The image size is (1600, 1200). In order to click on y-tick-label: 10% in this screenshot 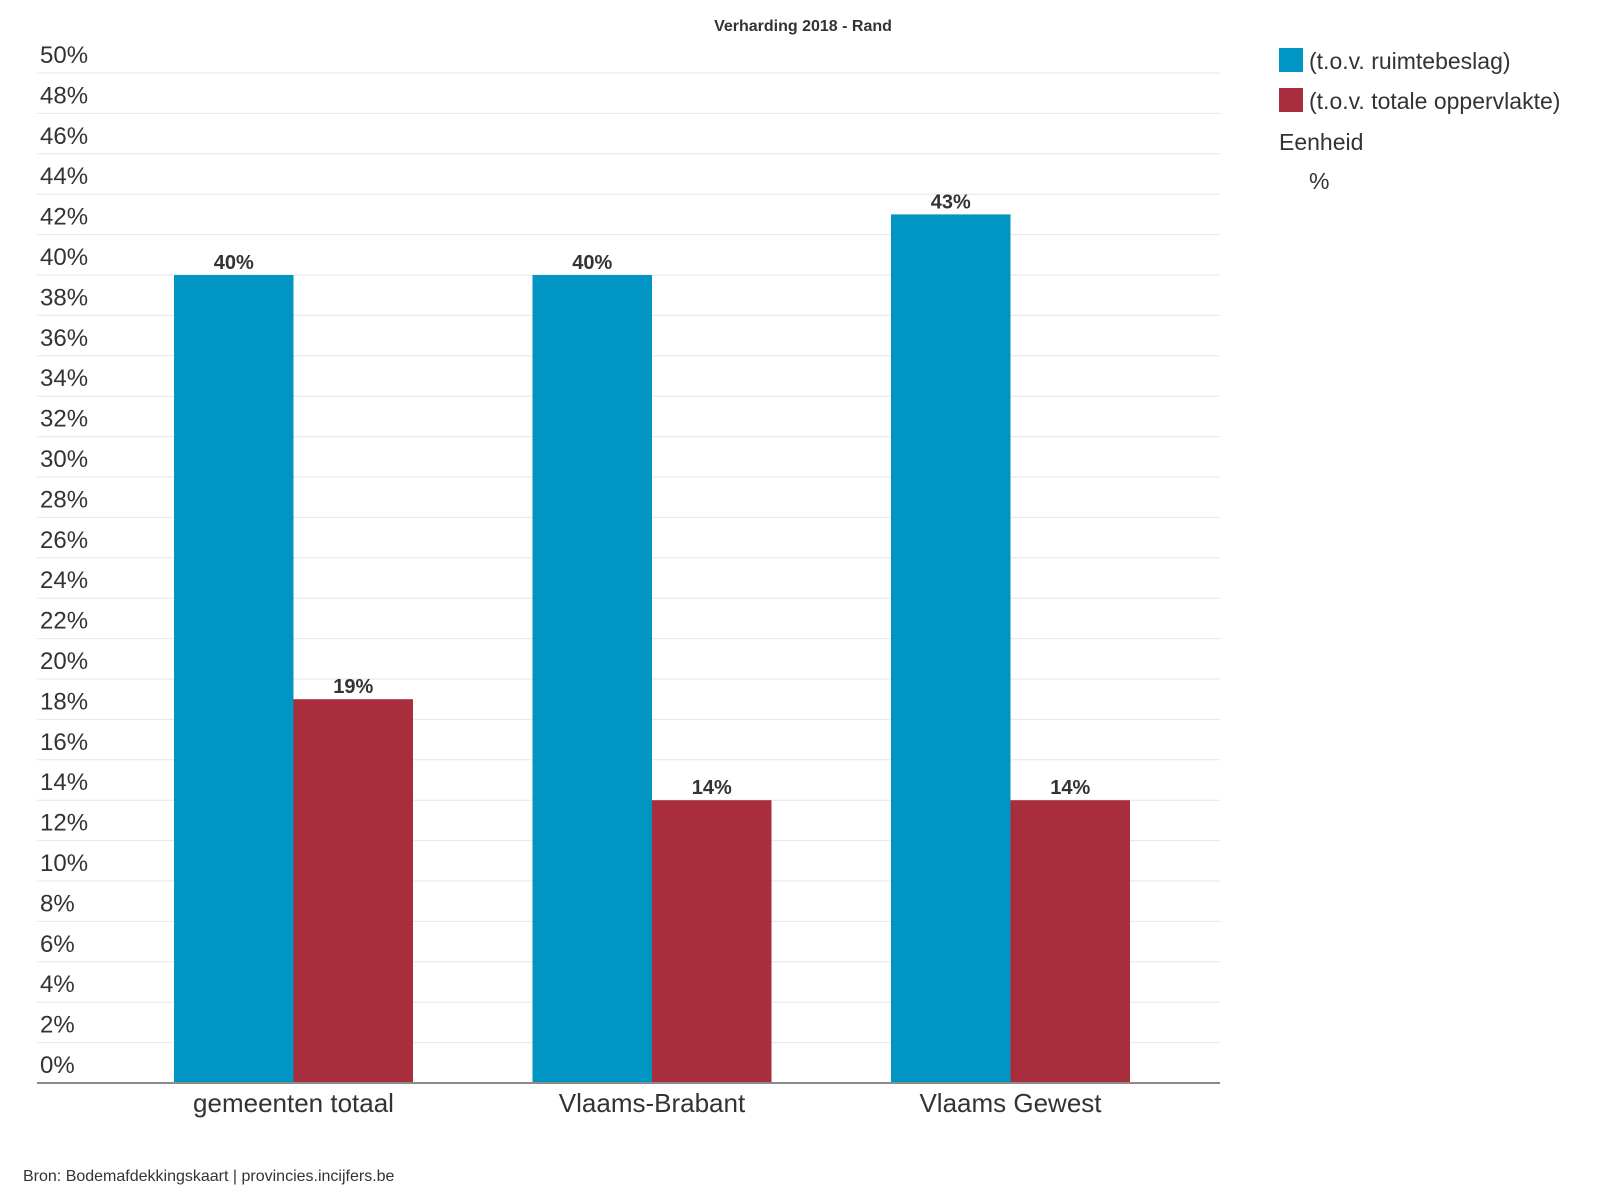, I will do `click(64, 863)`.